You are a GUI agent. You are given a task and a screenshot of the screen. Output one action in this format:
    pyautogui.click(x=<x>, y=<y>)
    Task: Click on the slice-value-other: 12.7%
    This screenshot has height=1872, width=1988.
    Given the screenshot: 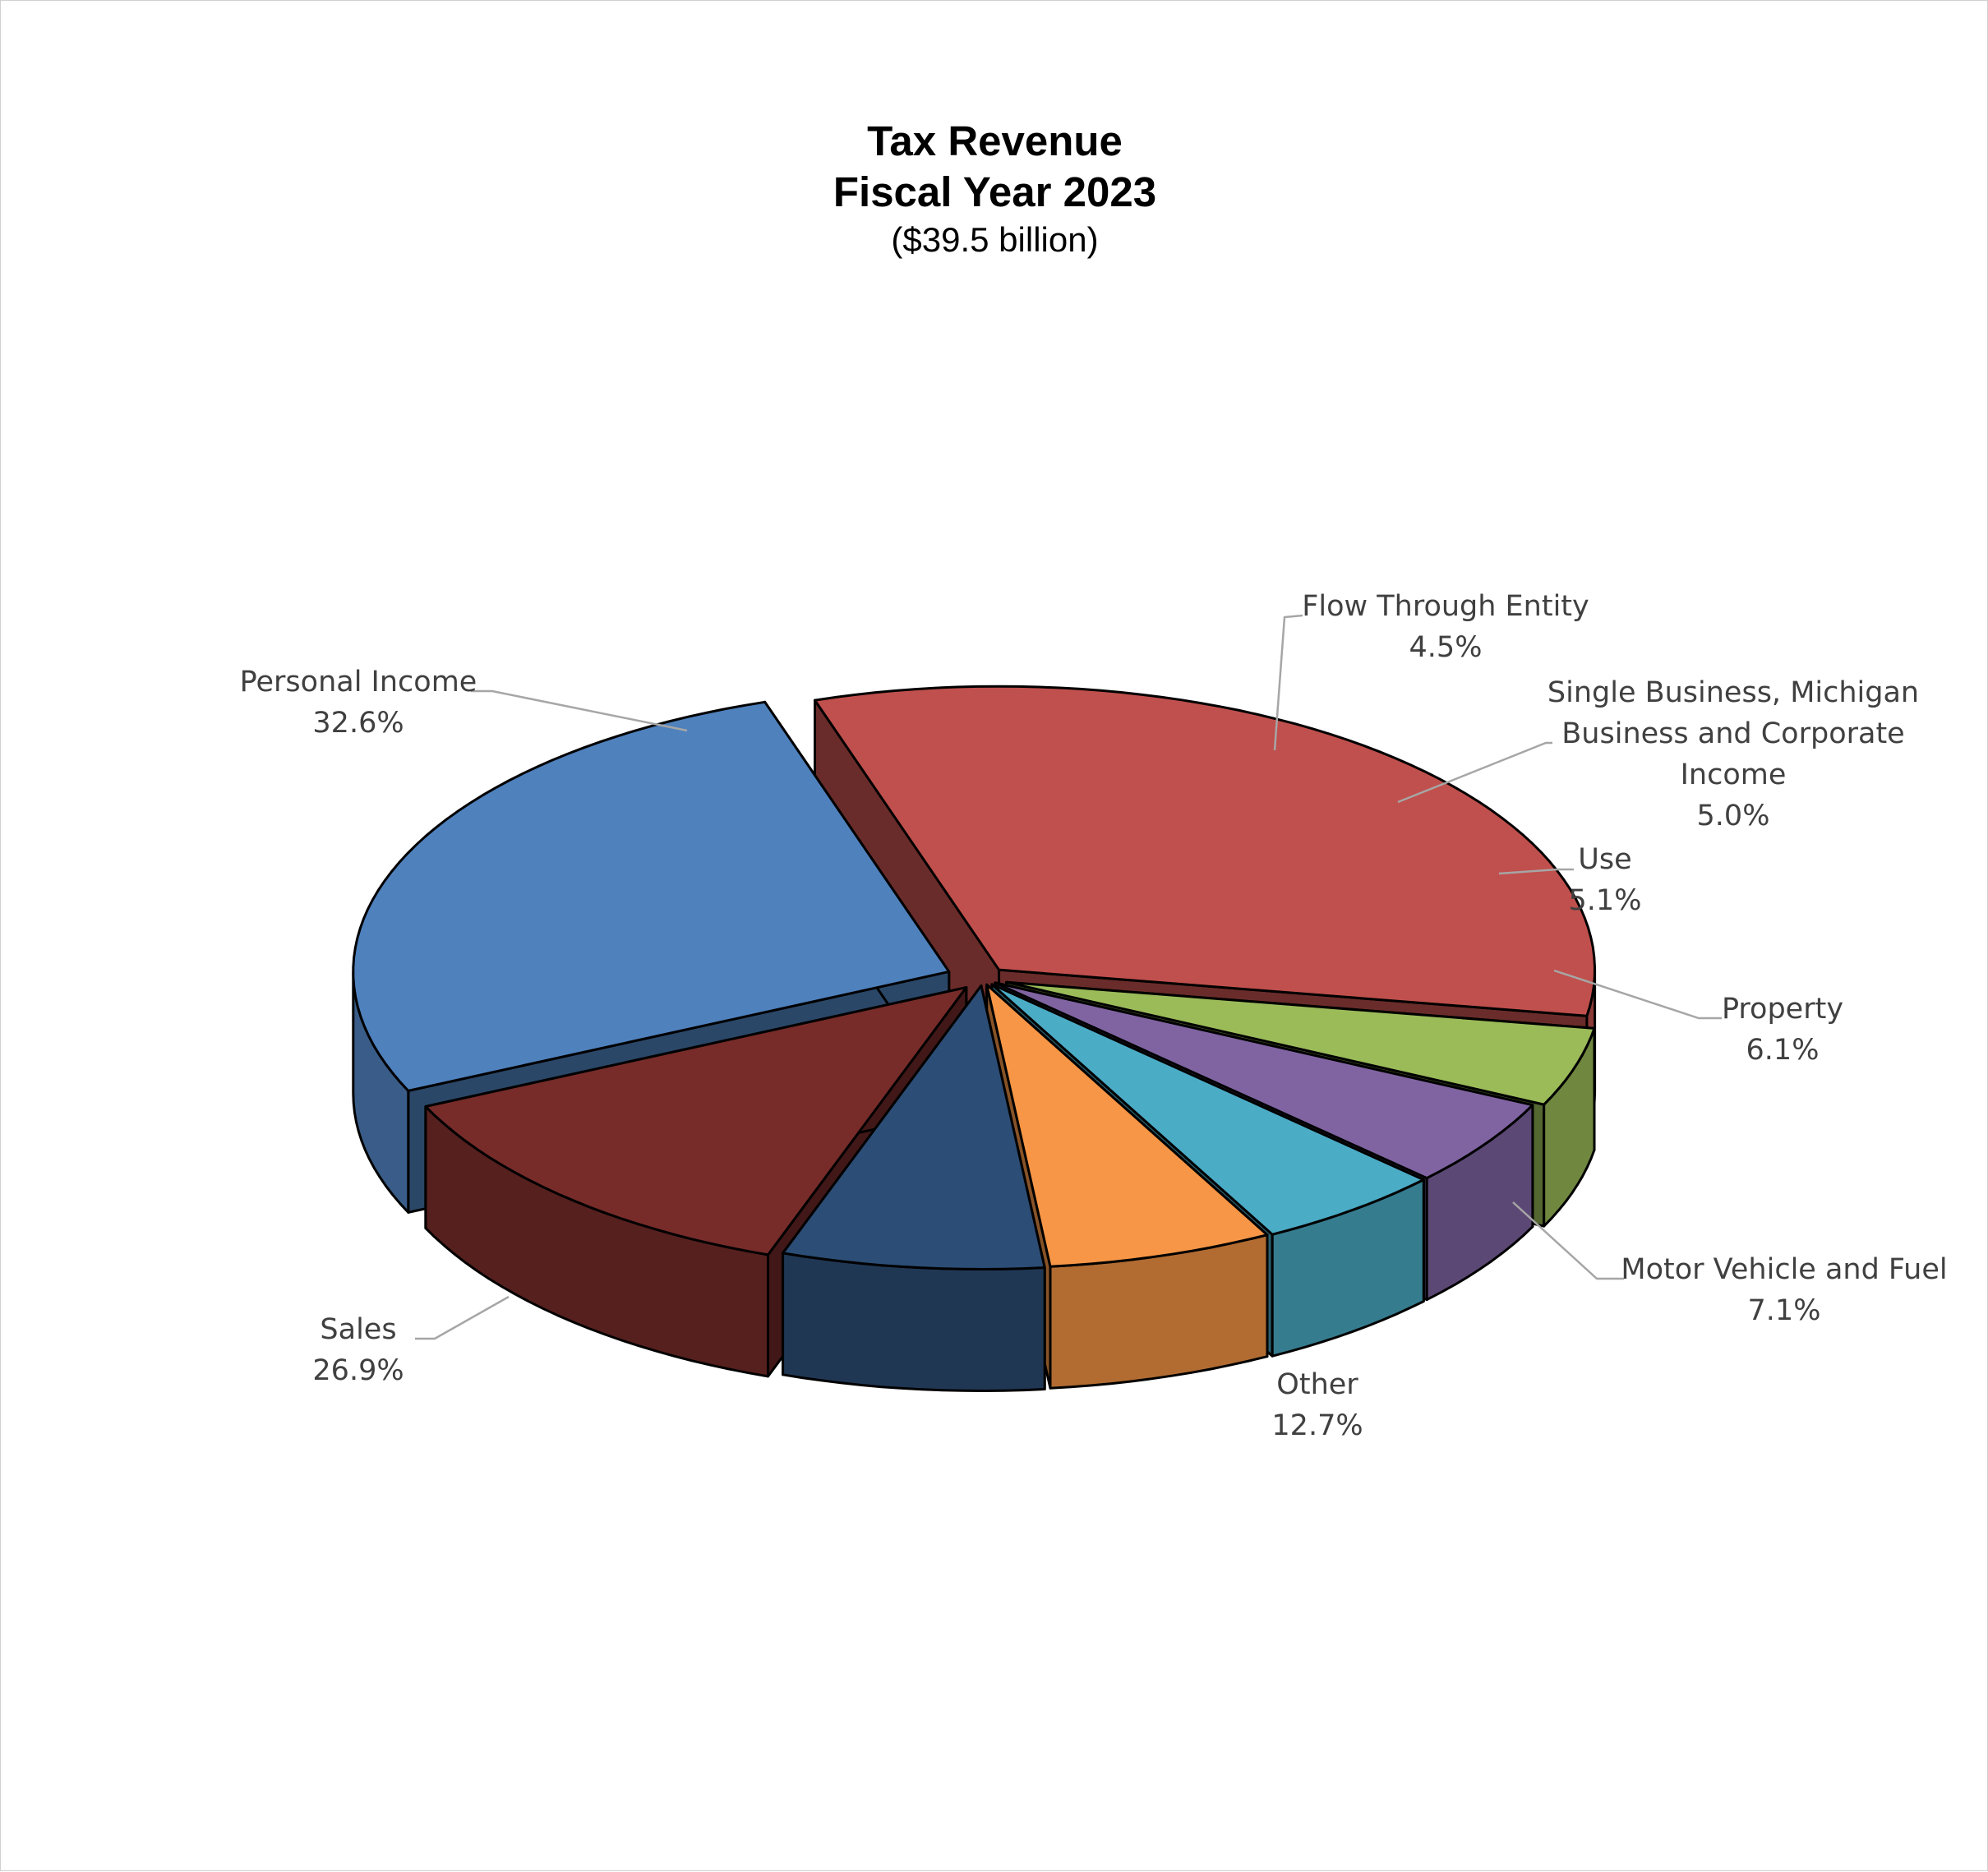 What is the action you would take?
    pyautogui.click(x=1317, y=1425)
    